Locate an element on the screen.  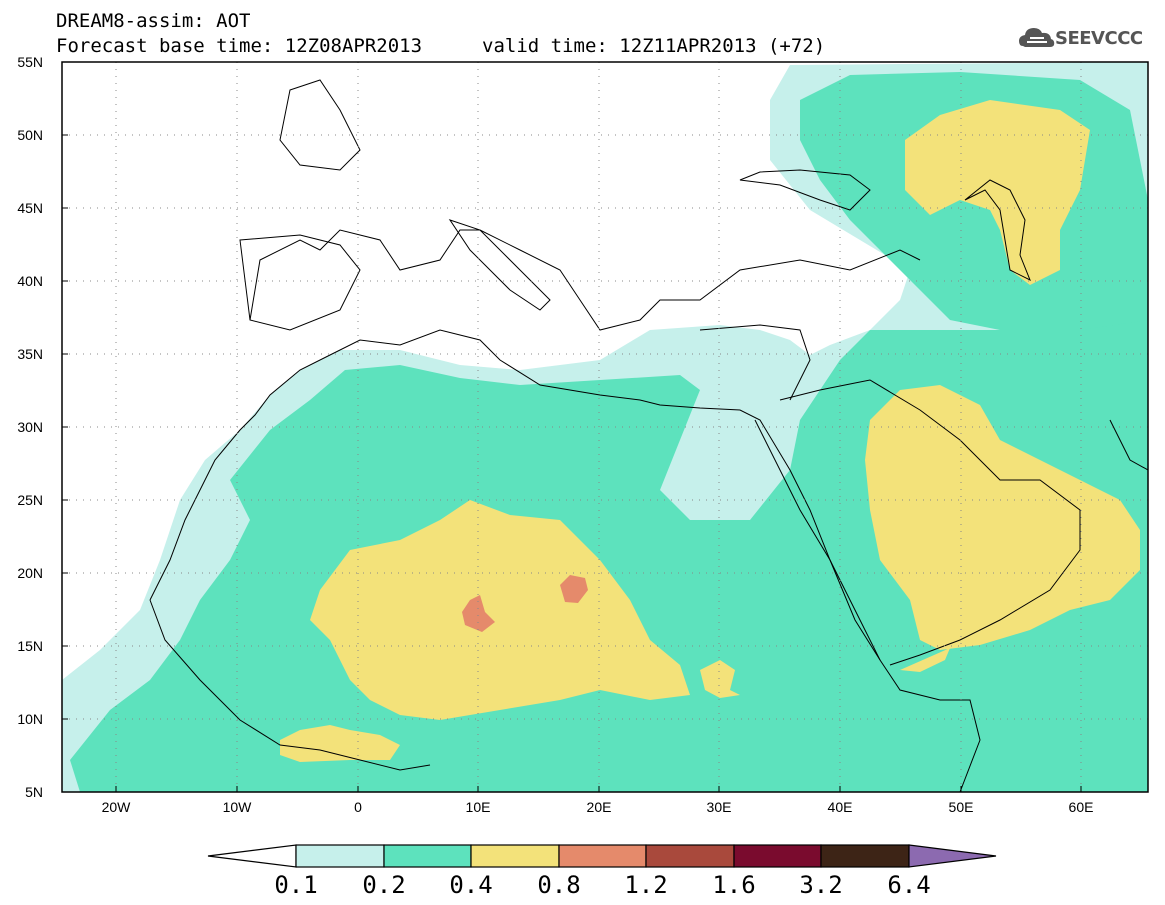
colorbar-label: 3.2 is located at coordinates (820, 885).